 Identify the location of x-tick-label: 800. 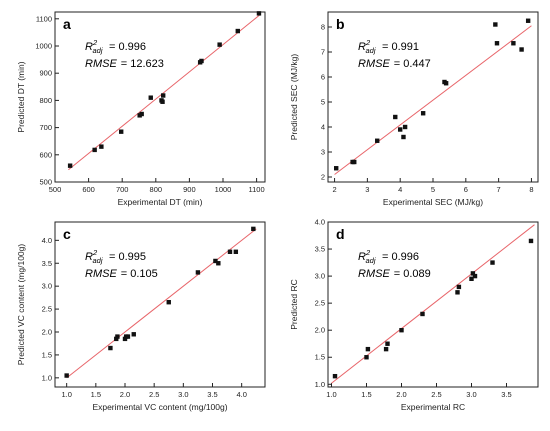
(156, 189).